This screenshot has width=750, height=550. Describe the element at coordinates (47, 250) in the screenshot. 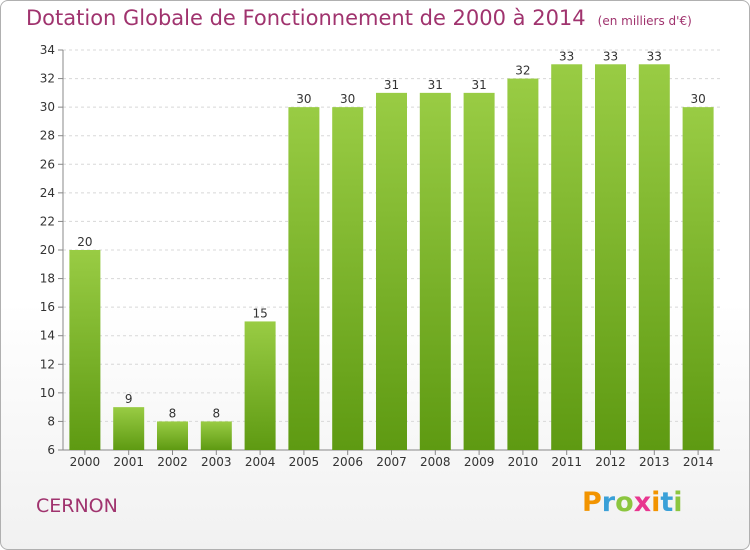

I see `y-tick-label: 20` at that location.